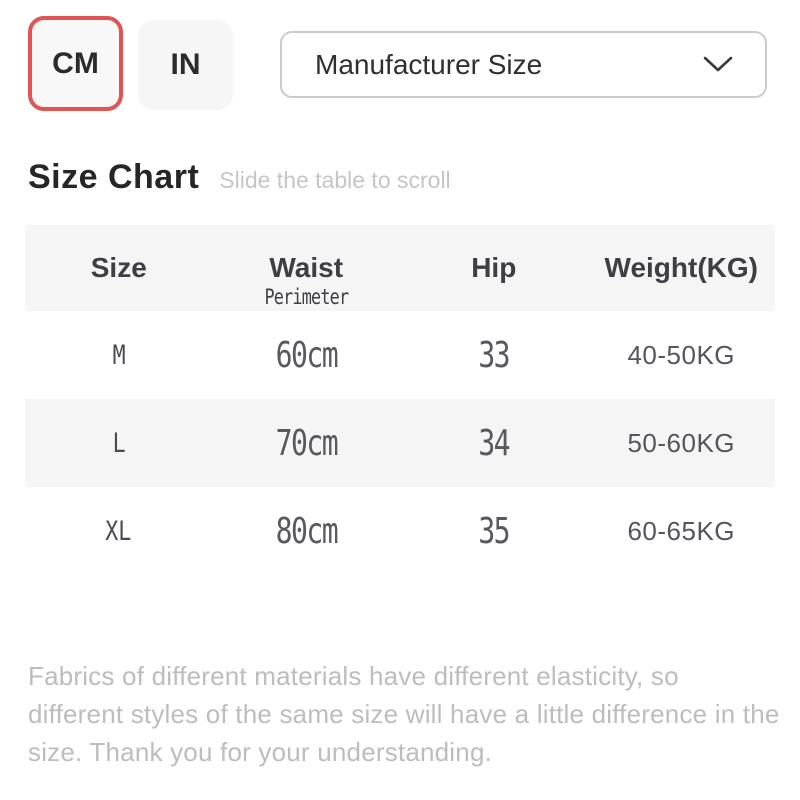  What do you see at coordinates (118, 531) in the screenshot?
I see `size-value: XL` at bounding box center [118, 531].